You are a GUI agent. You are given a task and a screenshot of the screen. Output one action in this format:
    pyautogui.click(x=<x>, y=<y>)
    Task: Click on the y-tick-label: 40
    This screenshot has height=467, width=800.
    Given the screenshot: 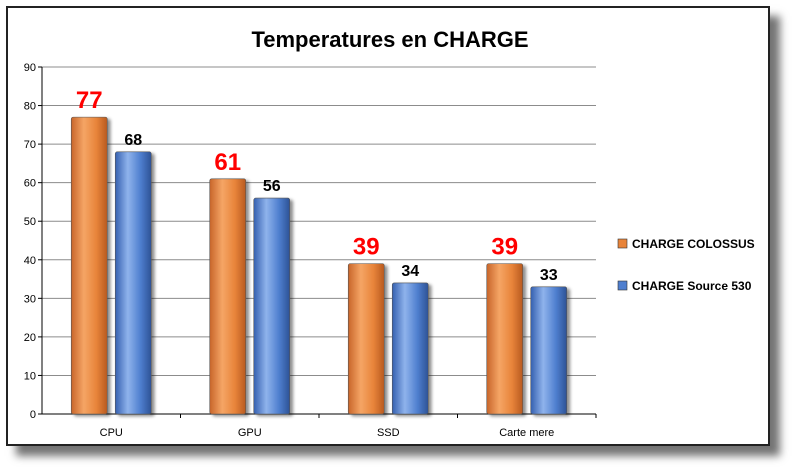 What is the action you would take?
    pyautogui.click(x=30, y=261)
    